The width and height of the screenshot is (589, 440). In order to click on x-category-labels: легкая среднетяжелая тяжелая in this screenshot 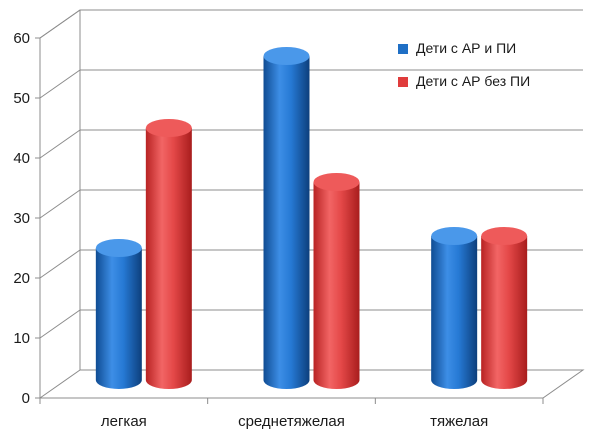, I will do `click(294, 421)`.